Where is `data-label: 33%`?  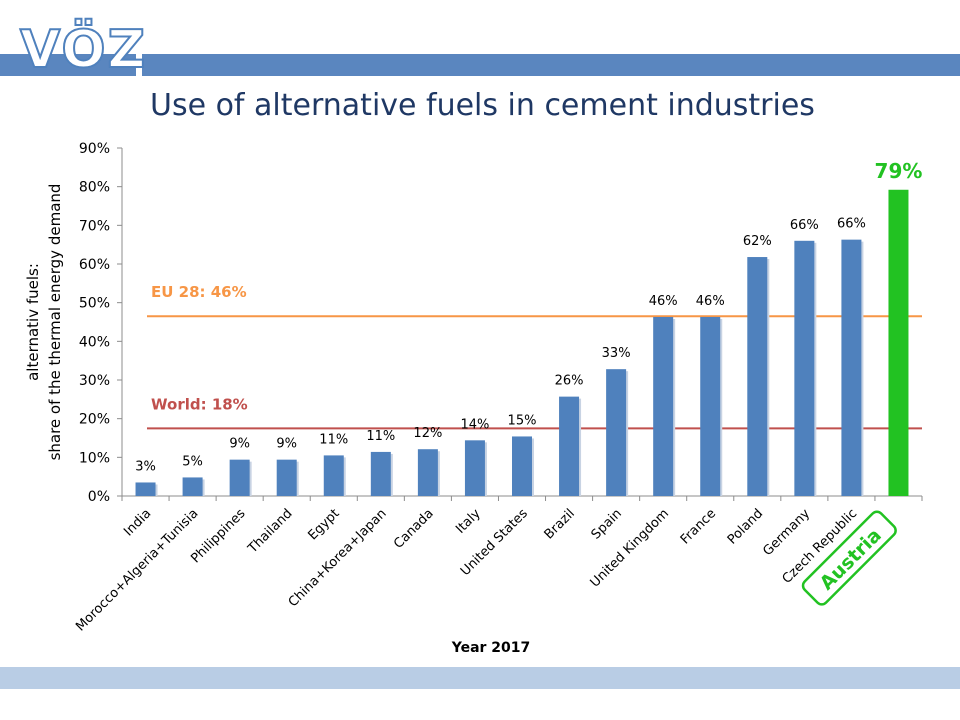 data-label: 33% is located at coordinates (616, 353).